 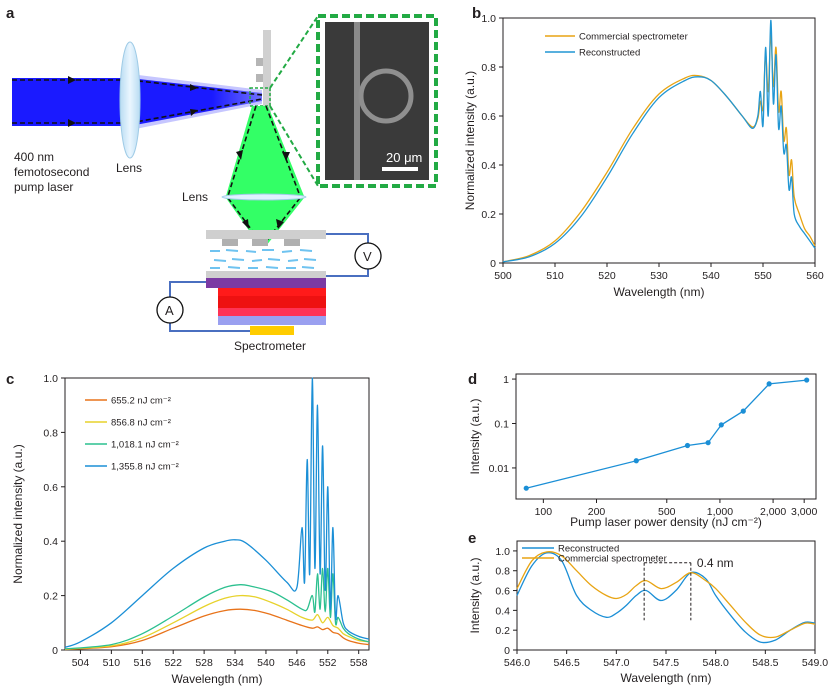 I want to click on y-tick-label-d-1: 0.1, so click(x=501, y=425).